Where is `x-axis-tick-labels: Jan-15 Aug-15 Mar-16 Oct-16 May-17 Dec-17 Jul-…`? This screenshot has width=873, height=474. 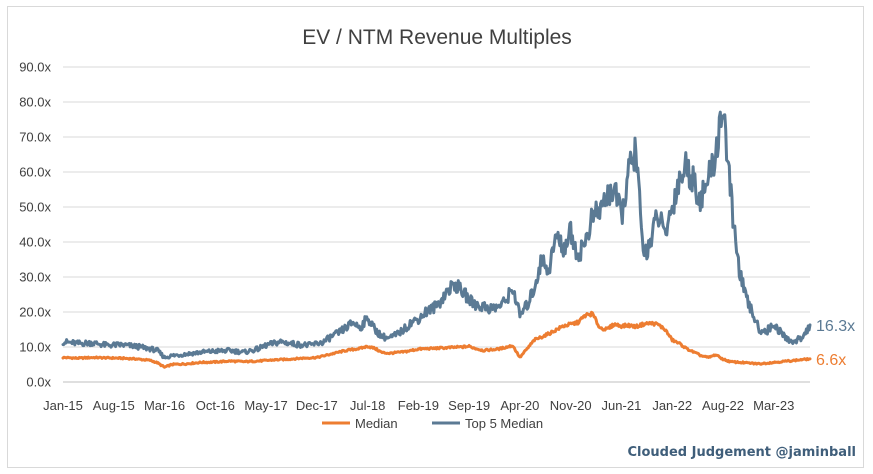 x-axis-tick-labels: Jan-15 Aug-15 Mar-16 Oct-16 May-17 Dec-17 Jul-… is located at coordinates (418, 405).